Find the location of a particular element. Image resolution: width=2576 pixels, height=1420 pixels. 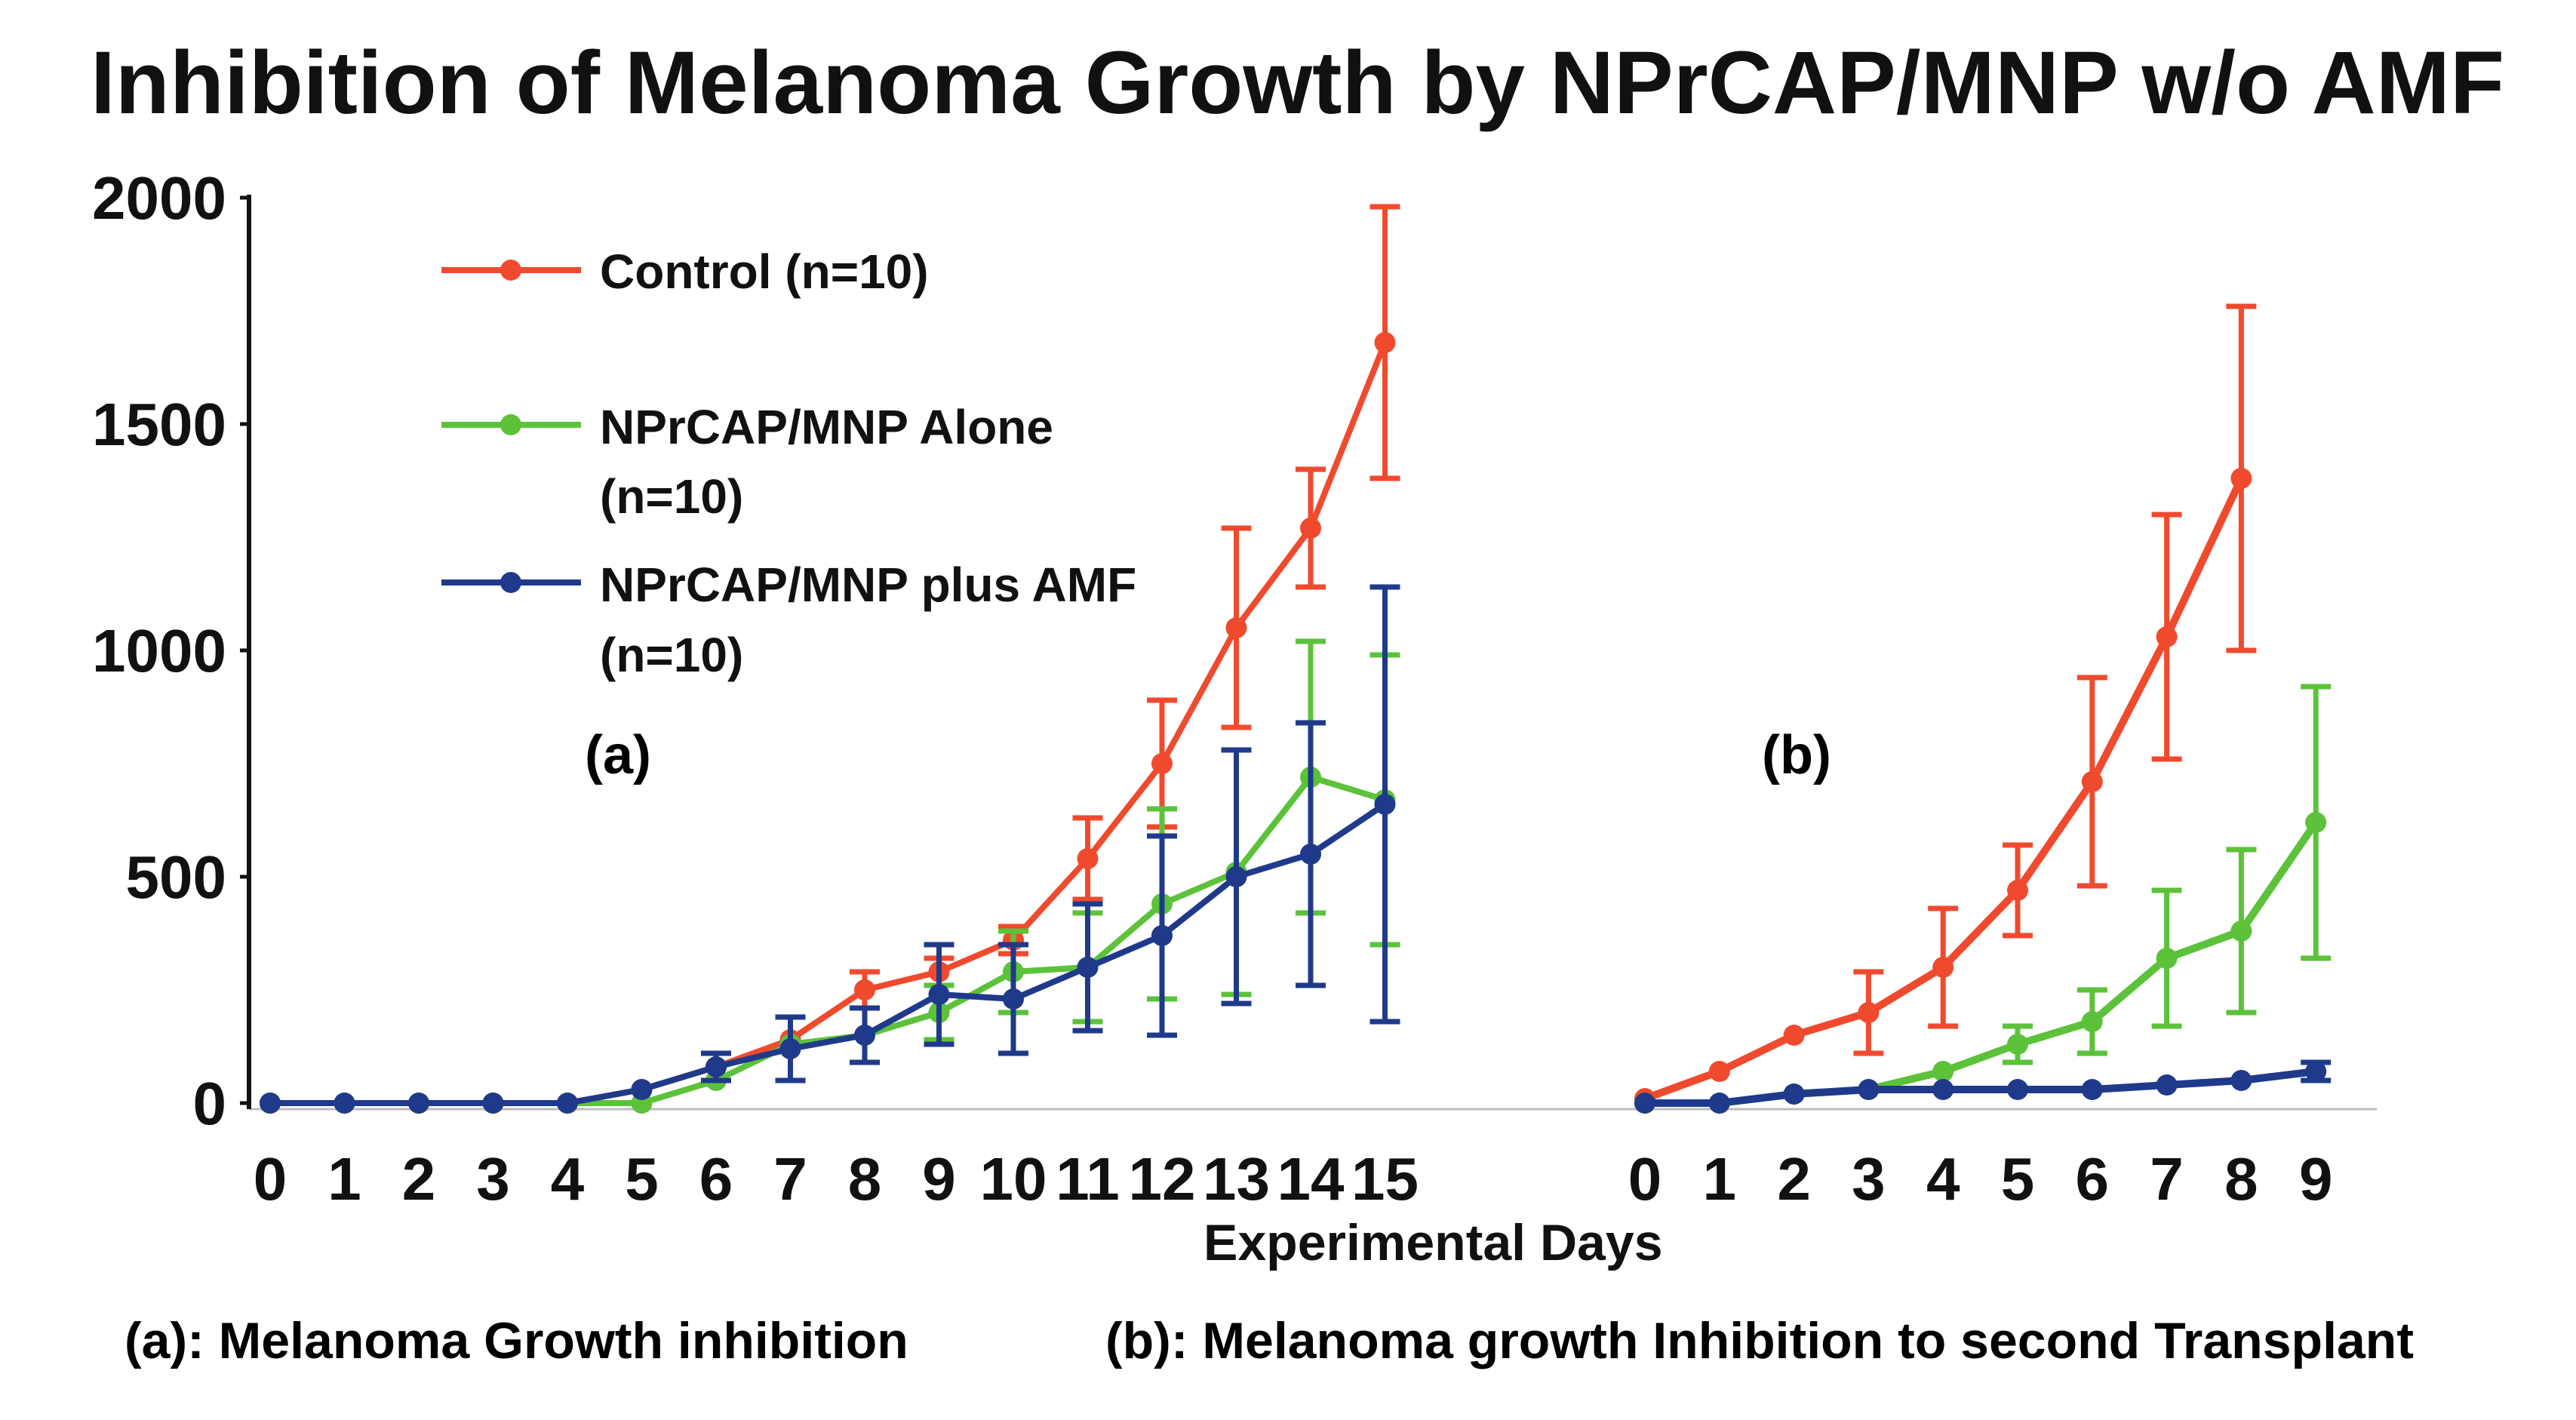

x-tick-label-a: 15 is located at coordinates (1385, 1179).